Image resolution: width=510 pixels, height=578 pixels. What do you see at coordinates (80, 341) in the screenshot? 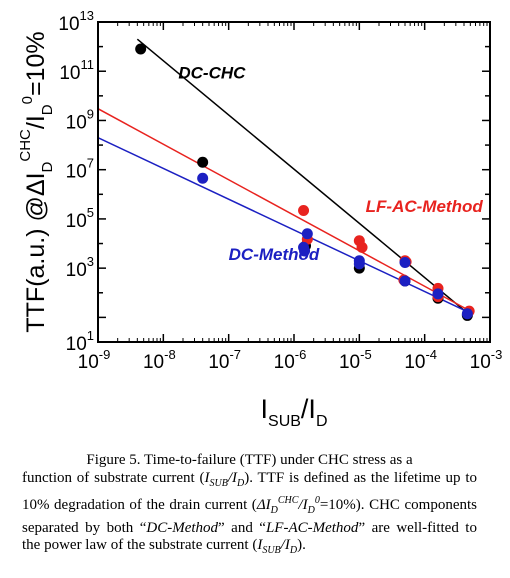
I see `y-tick-label: 10¹` at bounding box center [80, 341].